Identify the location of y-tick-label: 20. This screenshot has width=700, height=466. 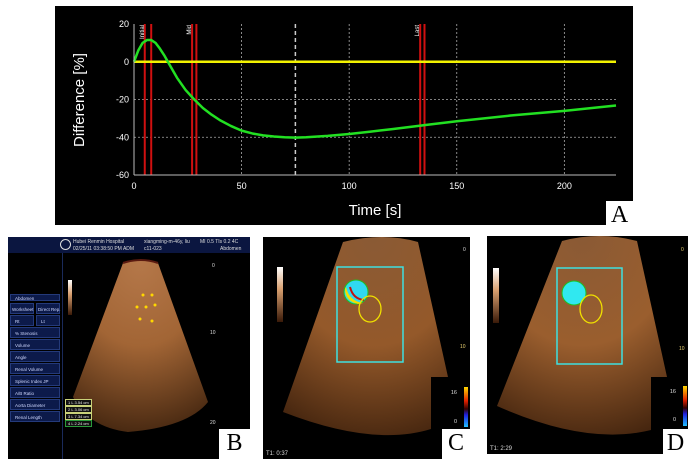
(124, 24).